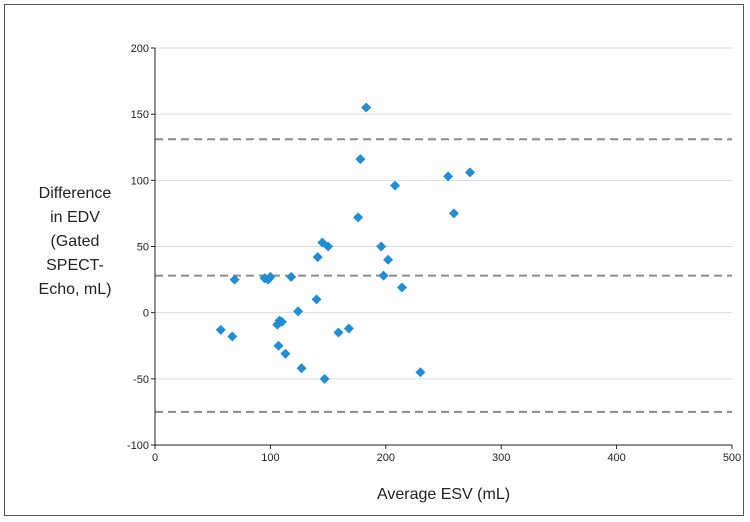  Describe the element at coordinates (732, 458) in the screenshot. I see `x-tick-label: 500` at that location.